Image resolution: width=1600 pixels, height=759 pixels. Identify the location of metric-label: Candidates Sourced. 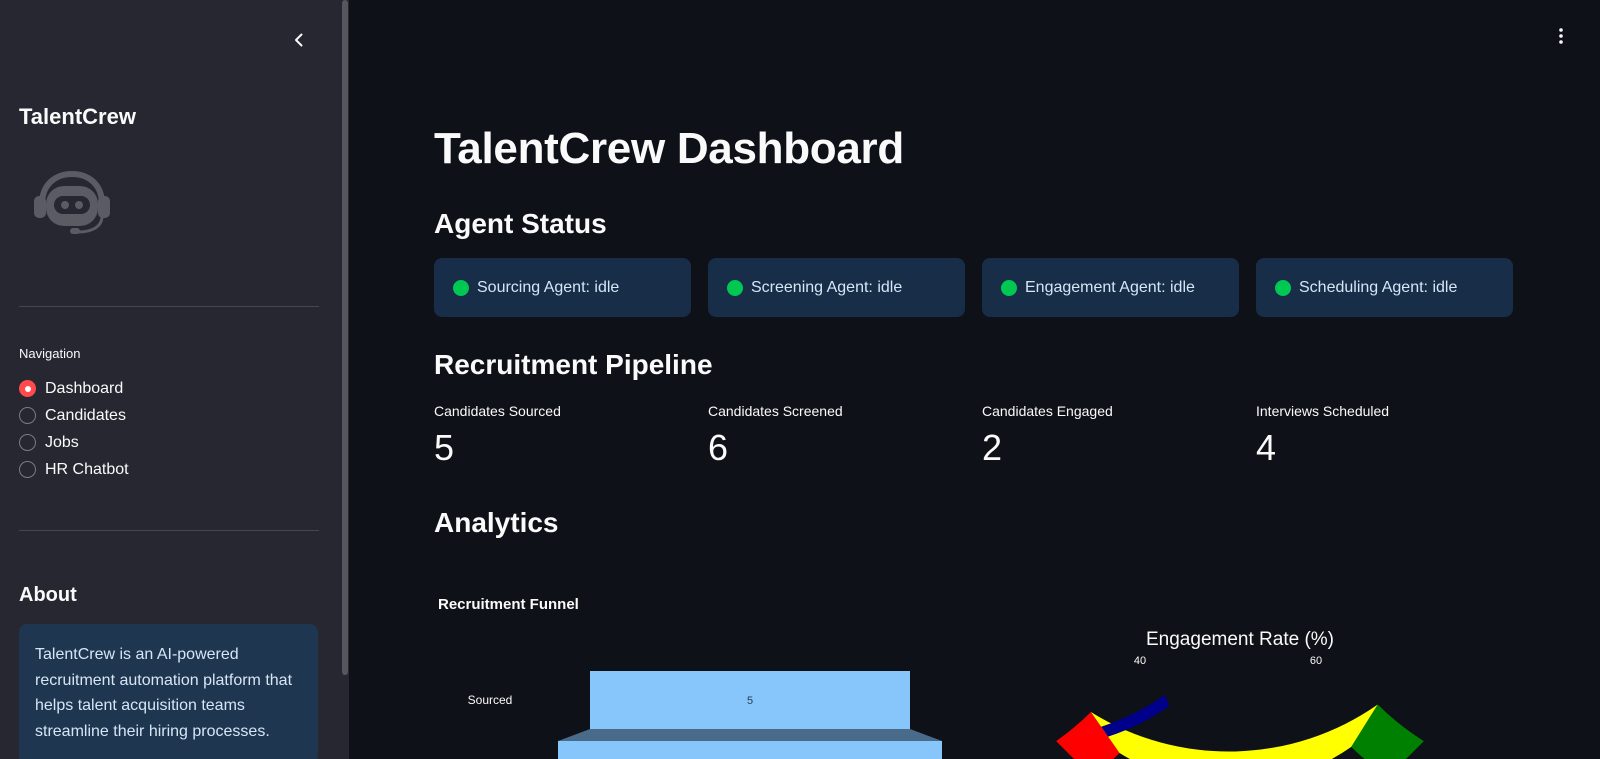
(497, 411).